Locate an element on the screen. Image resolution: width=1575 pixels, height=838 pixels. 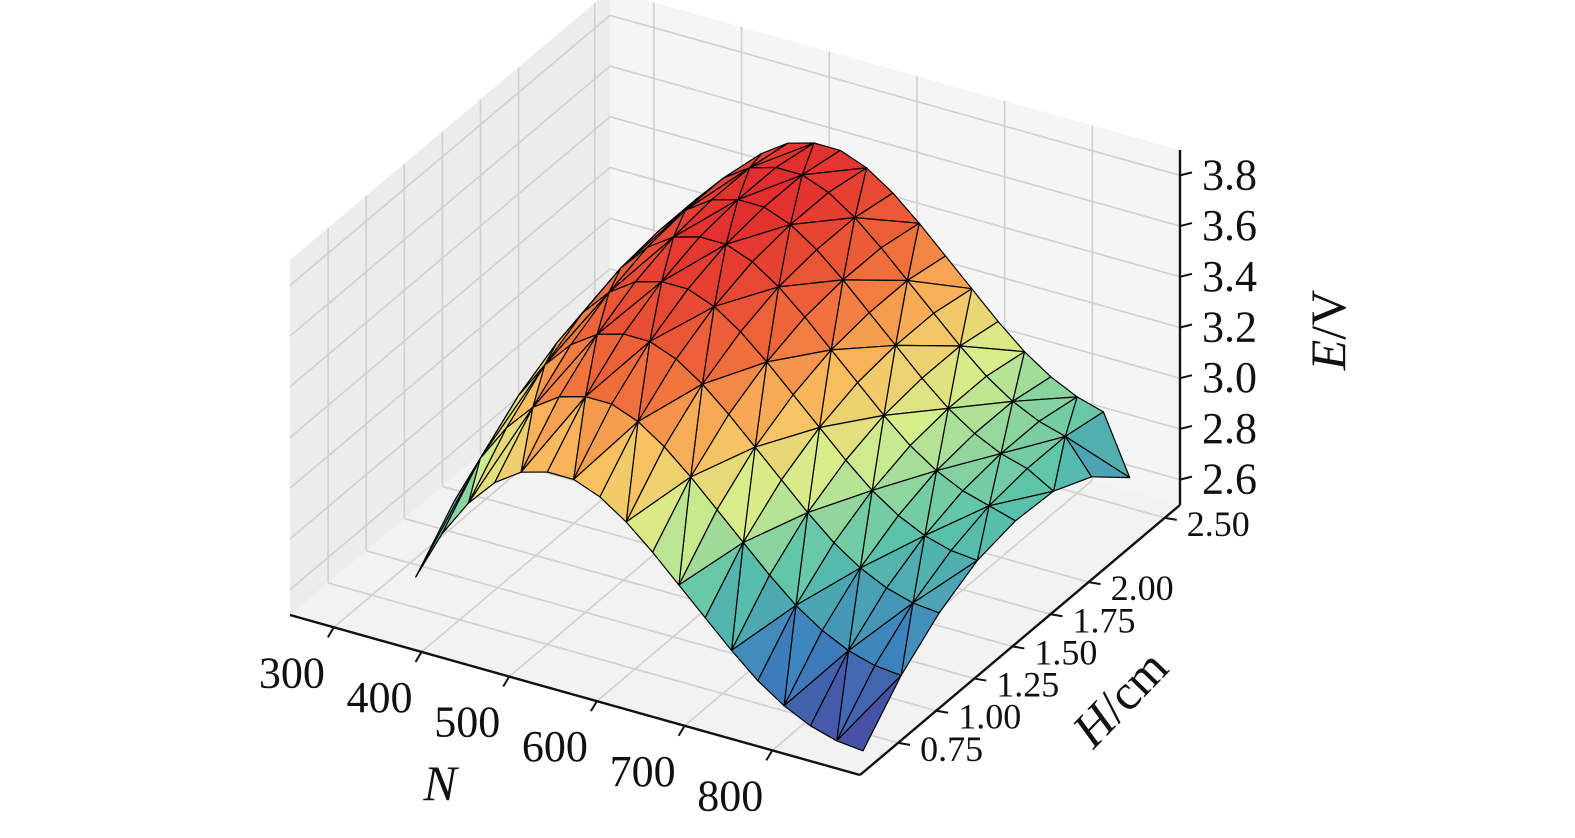
y-tick-label: 0.75 is located at coordinates (951, 749).